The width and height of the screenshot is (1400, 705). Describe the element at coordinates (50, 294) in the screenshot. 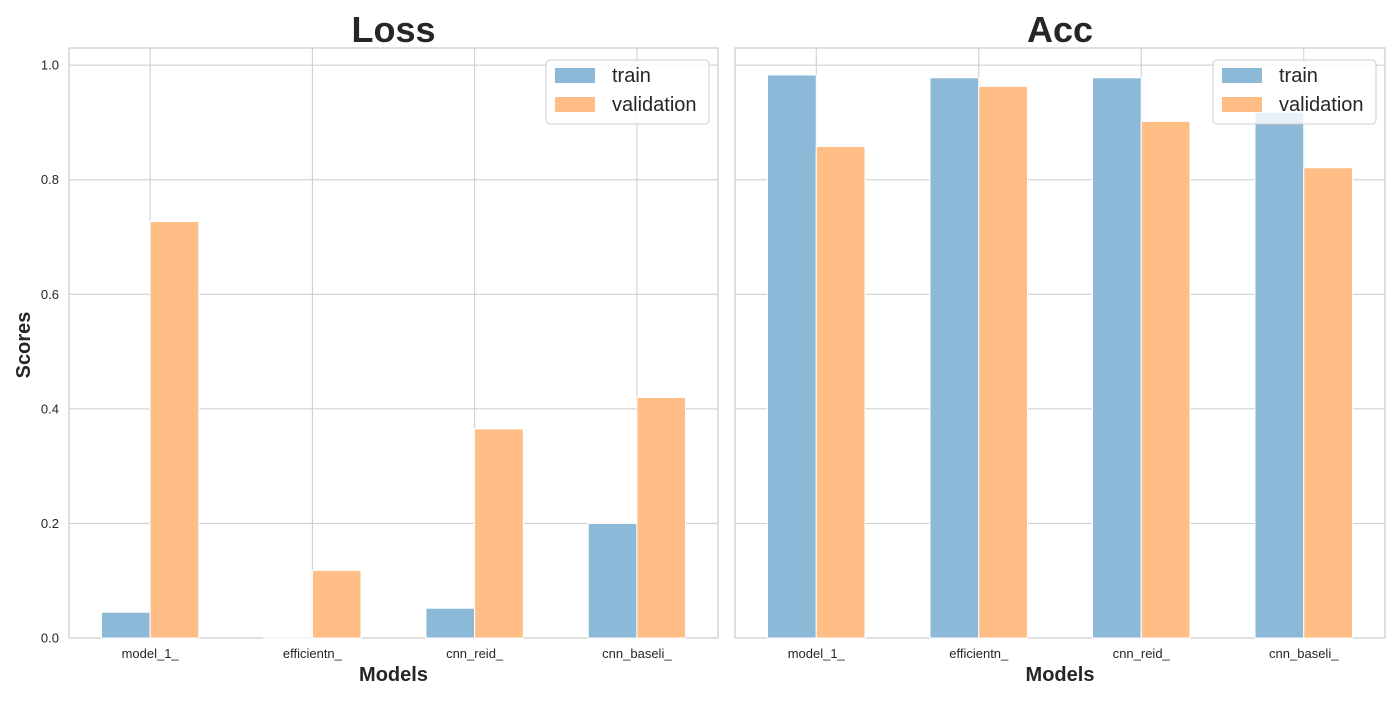

I see `y-tick-label: 0.6` at that location.